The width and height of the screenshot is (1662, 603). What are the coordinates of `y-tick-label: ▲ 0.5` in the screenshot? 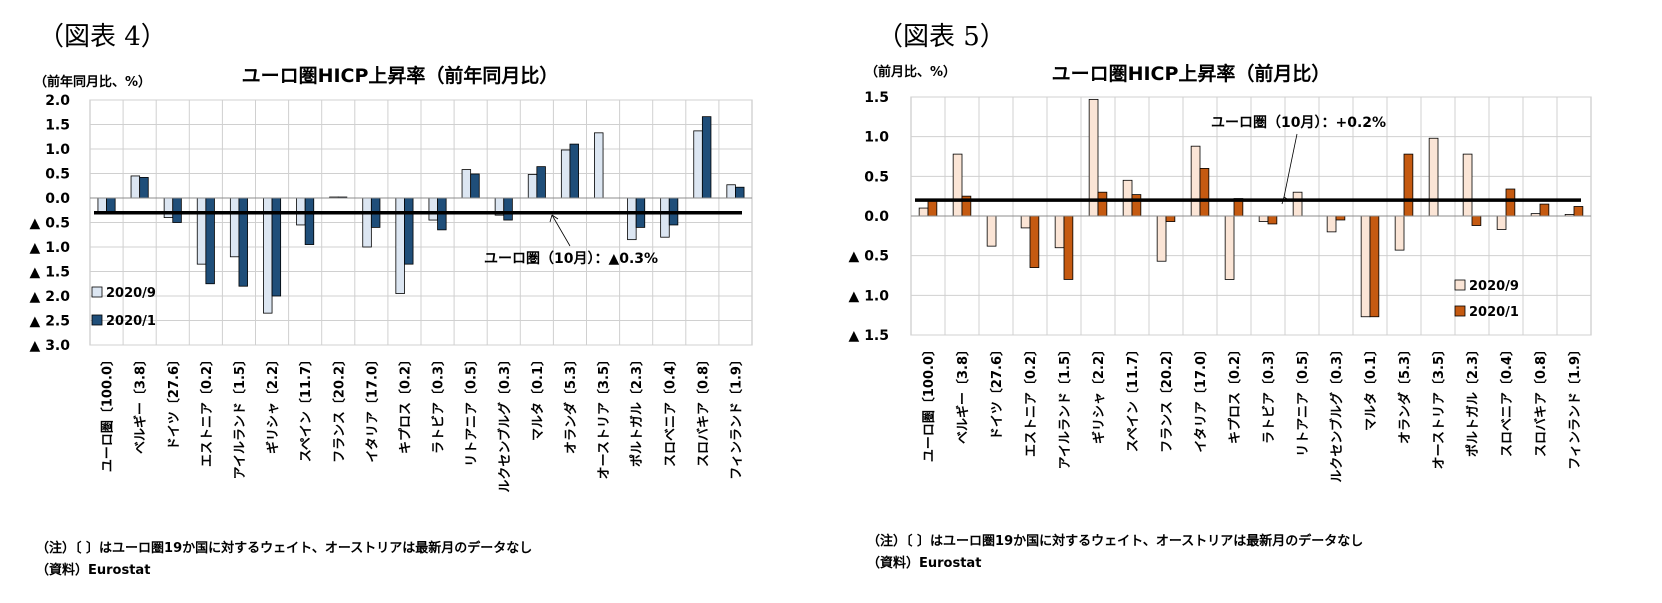 It's located at (50, 224).